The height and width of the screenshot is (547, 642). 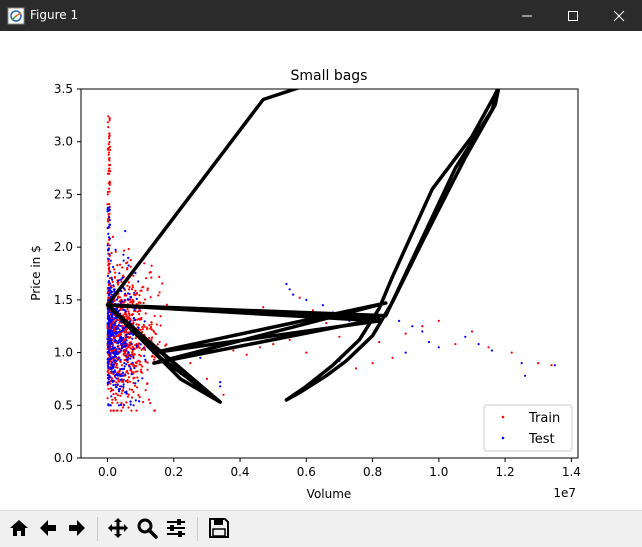 What do you see at coordinates (321, 15) in the screenshot?
I see `title-bar: Figure 1` at bounding box center [321, 15].